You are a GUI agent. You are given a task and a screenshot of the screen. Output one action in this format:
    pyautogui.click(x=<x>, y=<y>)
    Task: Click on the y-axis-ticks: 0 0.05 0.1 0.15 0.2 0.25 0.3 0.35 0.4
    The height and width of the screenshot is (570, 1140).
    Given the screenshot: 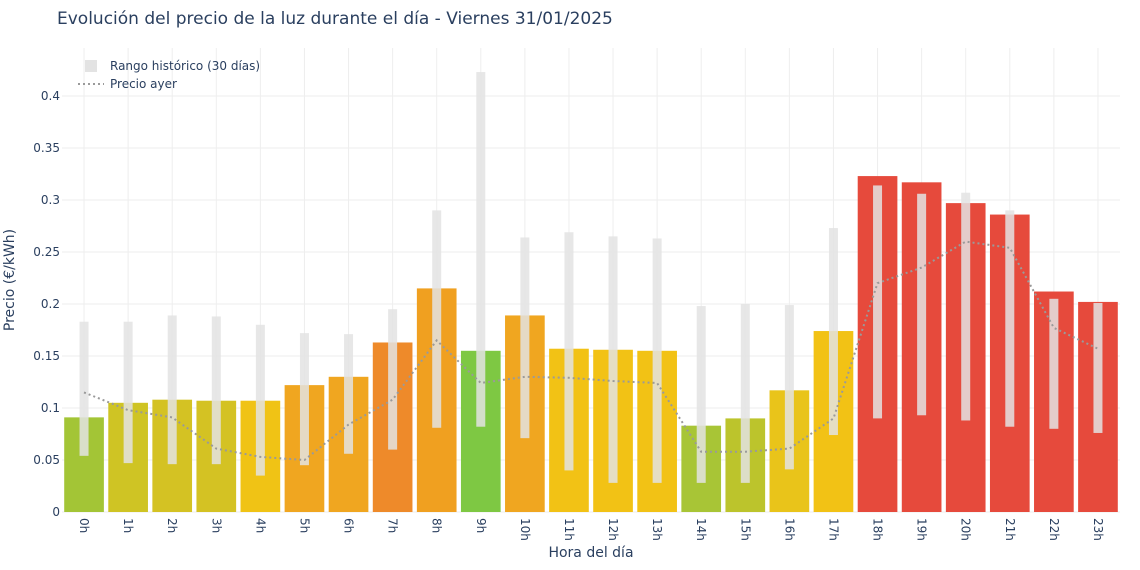 What is the action you would take?
    pyautogui.click(x=46, y=304)
    